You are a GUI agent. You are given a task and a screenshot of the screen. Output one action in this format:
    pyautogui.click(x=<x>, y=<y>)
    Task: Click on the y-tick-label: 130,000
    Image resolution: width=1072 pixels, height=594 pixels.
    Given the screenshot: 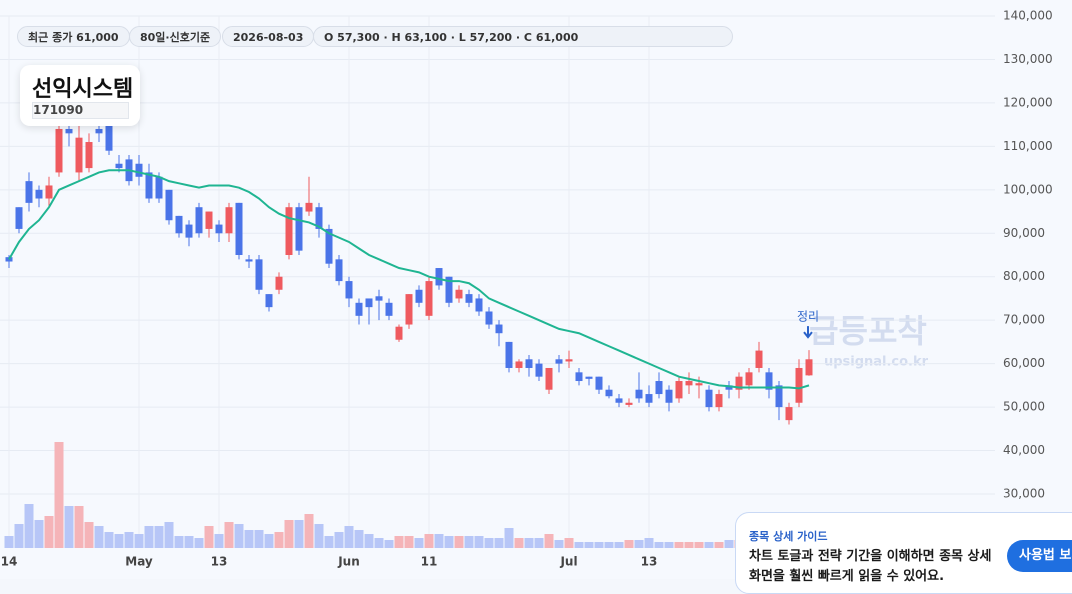 What is the action you would take?
    pyautogui.click(x=1028, y=59)
    